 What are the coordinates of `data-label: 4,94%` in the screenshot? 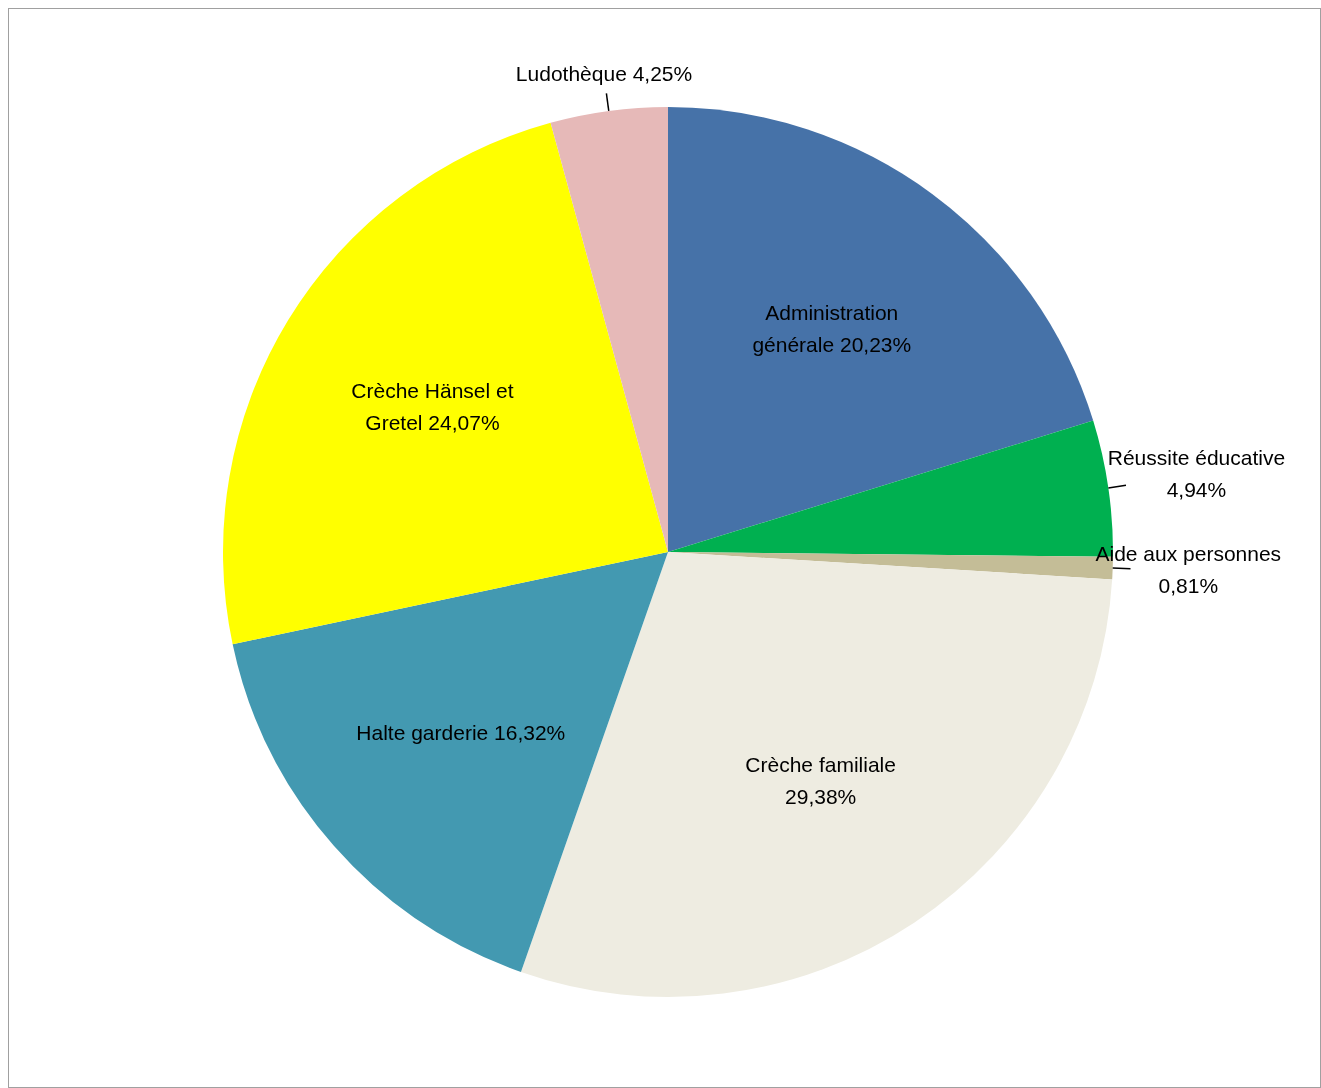 It's located at (1196, 489).